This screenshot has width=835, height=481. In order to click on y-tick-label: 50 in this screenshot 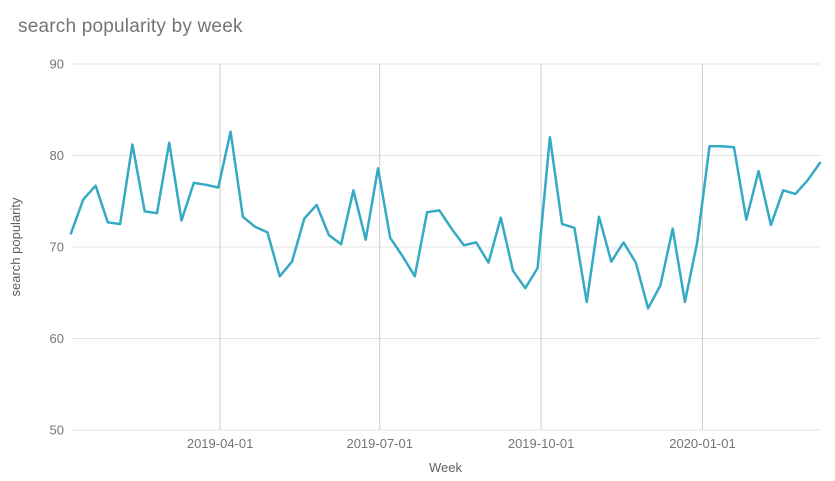, I will do `click(57, 430)`.